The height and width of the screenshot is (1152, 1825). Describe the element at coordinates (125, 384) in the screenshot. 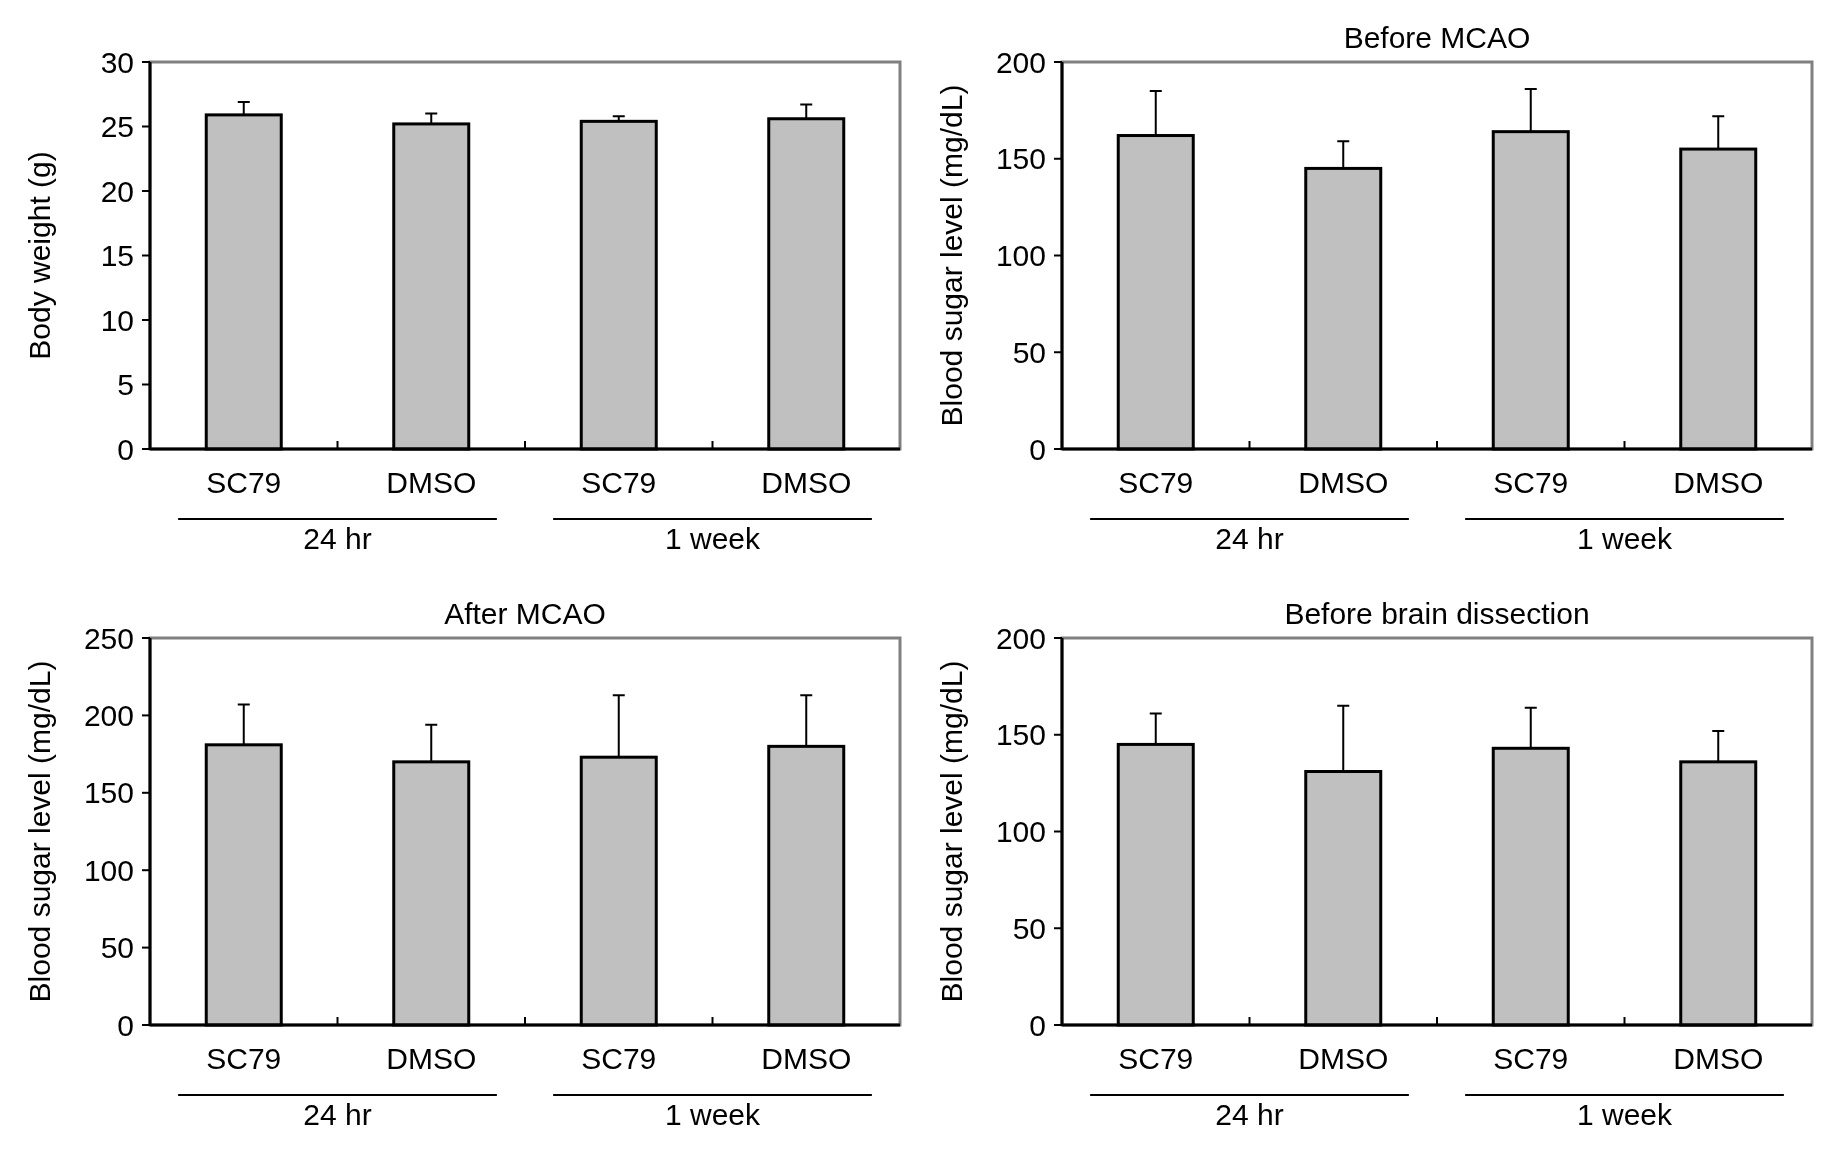

I see `y-tick-label: 5` at that location.